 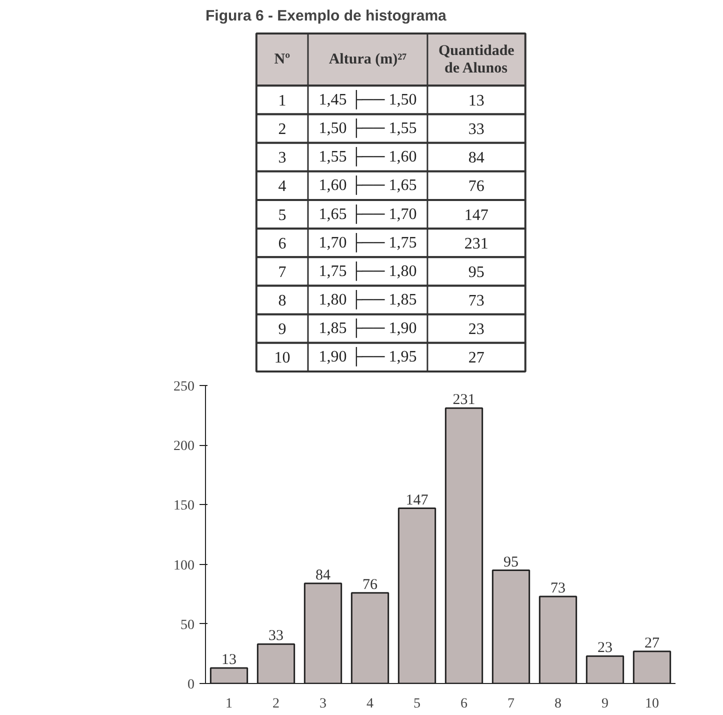 What do you see at coordinates (367, 128) in the screenshot?
I see `text: 1,50 ├── 1,55` at bounding box center [367, 128].